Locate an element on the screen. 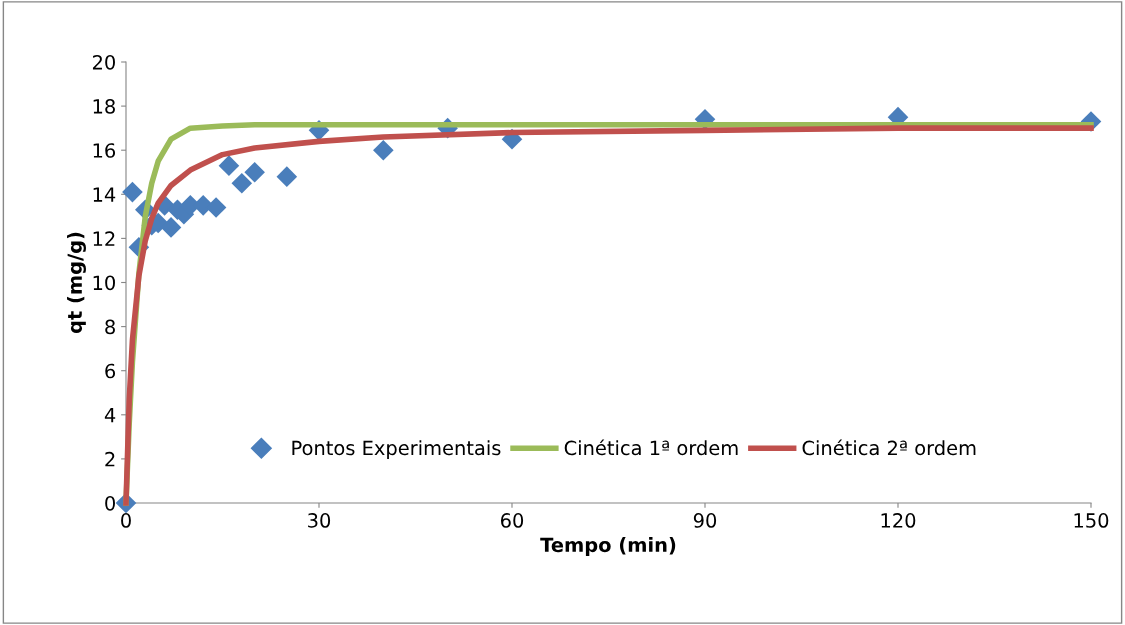 The width and height of the screenshot is (1125, 625). x-tick-label: 90 is located at coordinates (705, 520).